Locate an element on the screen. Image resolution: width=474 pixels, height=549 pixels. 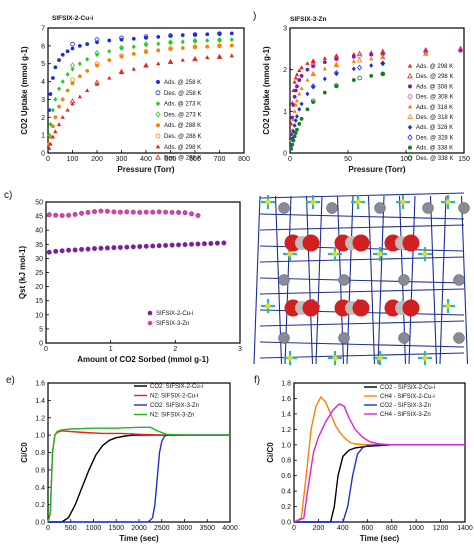
y-tick-label: 0 is located at coordinates (43, 154).